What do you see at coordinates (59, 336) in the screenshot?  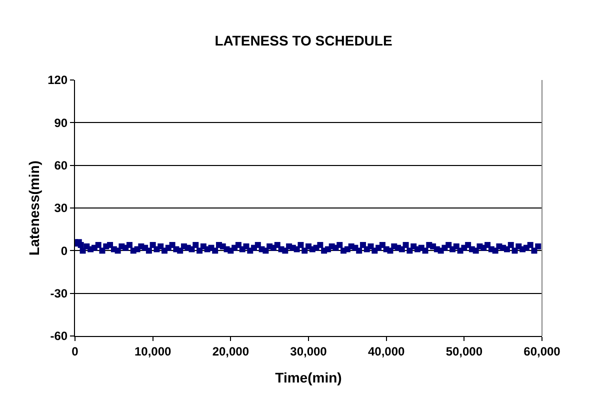 I see `y-tick-label: -60` at bounding box center [59, 336].